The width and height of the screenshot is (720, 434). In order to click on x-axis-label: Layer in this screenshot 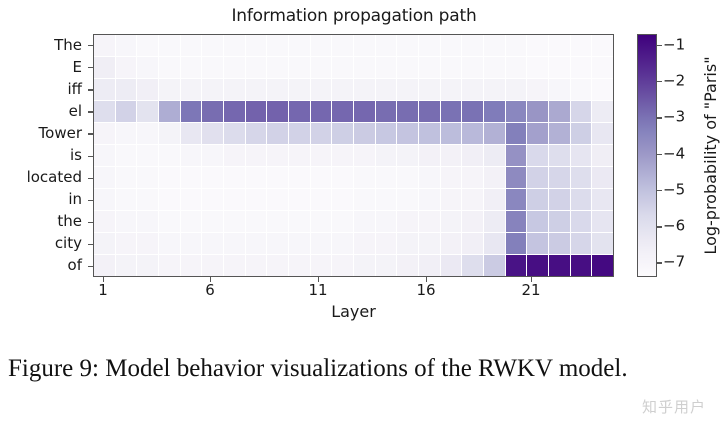, I will do `click(353, 311)`.